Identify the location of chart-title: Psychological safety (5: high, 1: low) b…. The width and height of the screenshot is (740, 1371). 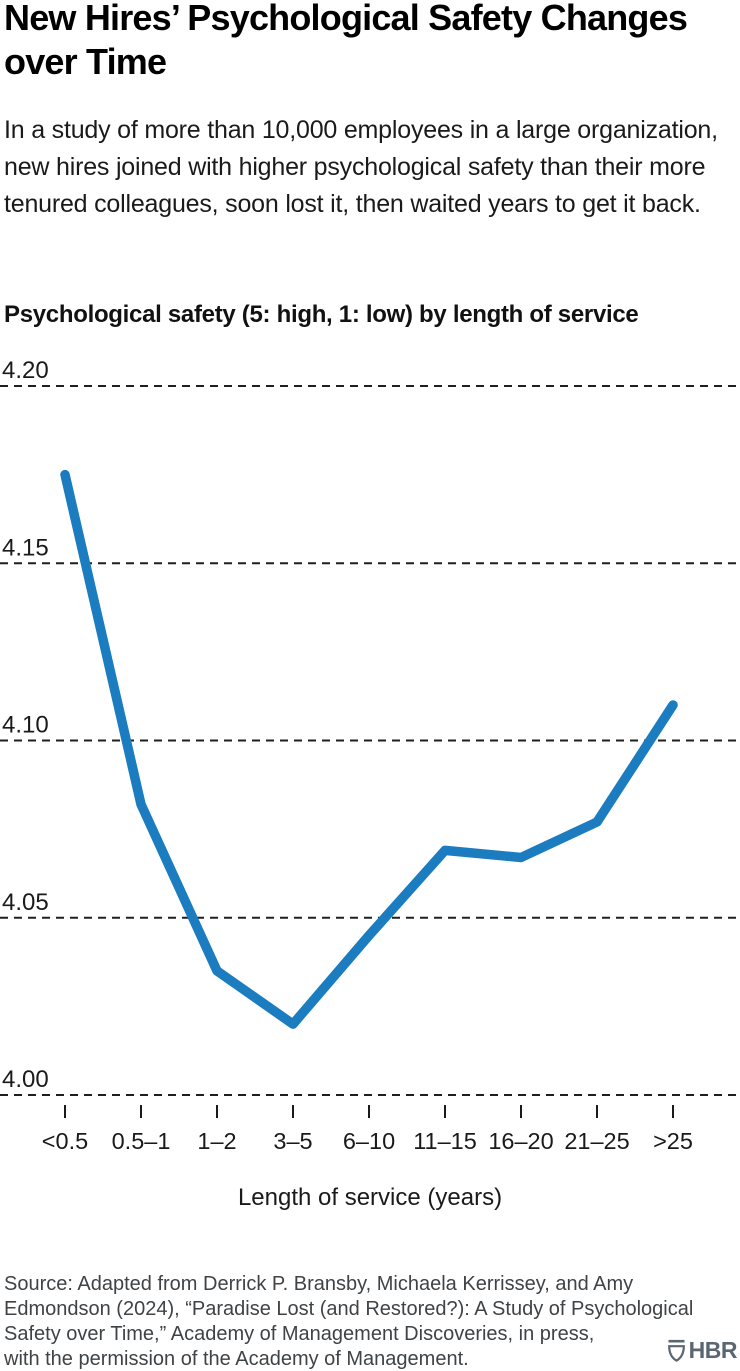
(321, 314).